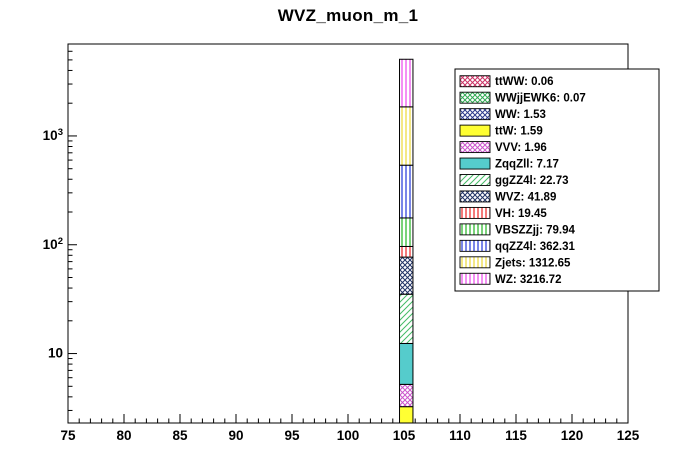 This screenshot has height=472, width=696. What do you see at coordinates (53, 244) in the screenshot?
I see `y-tick-label: 10²` at bounding box center [53, 244].